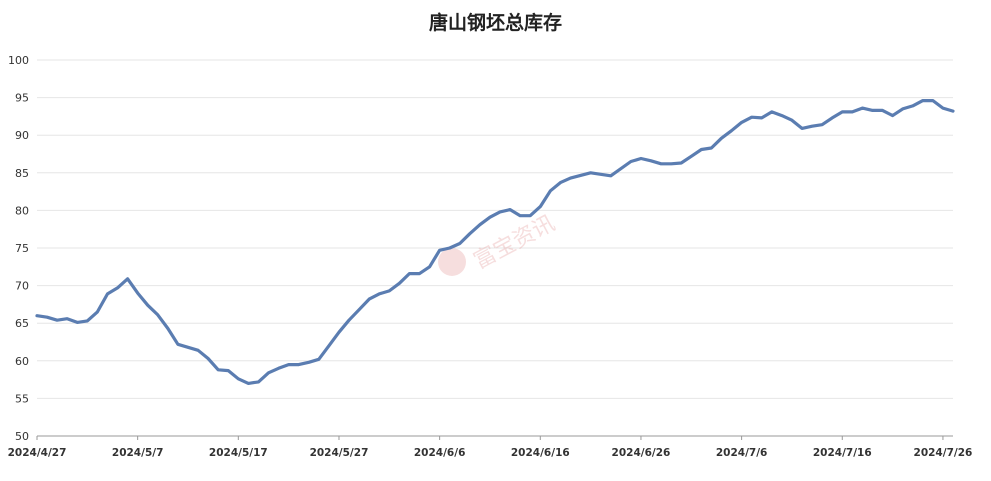  What do you see at coordinates (22, 436) in the screenshot?
I see `y-tick-label: 50` at bounding box center [22, 436].